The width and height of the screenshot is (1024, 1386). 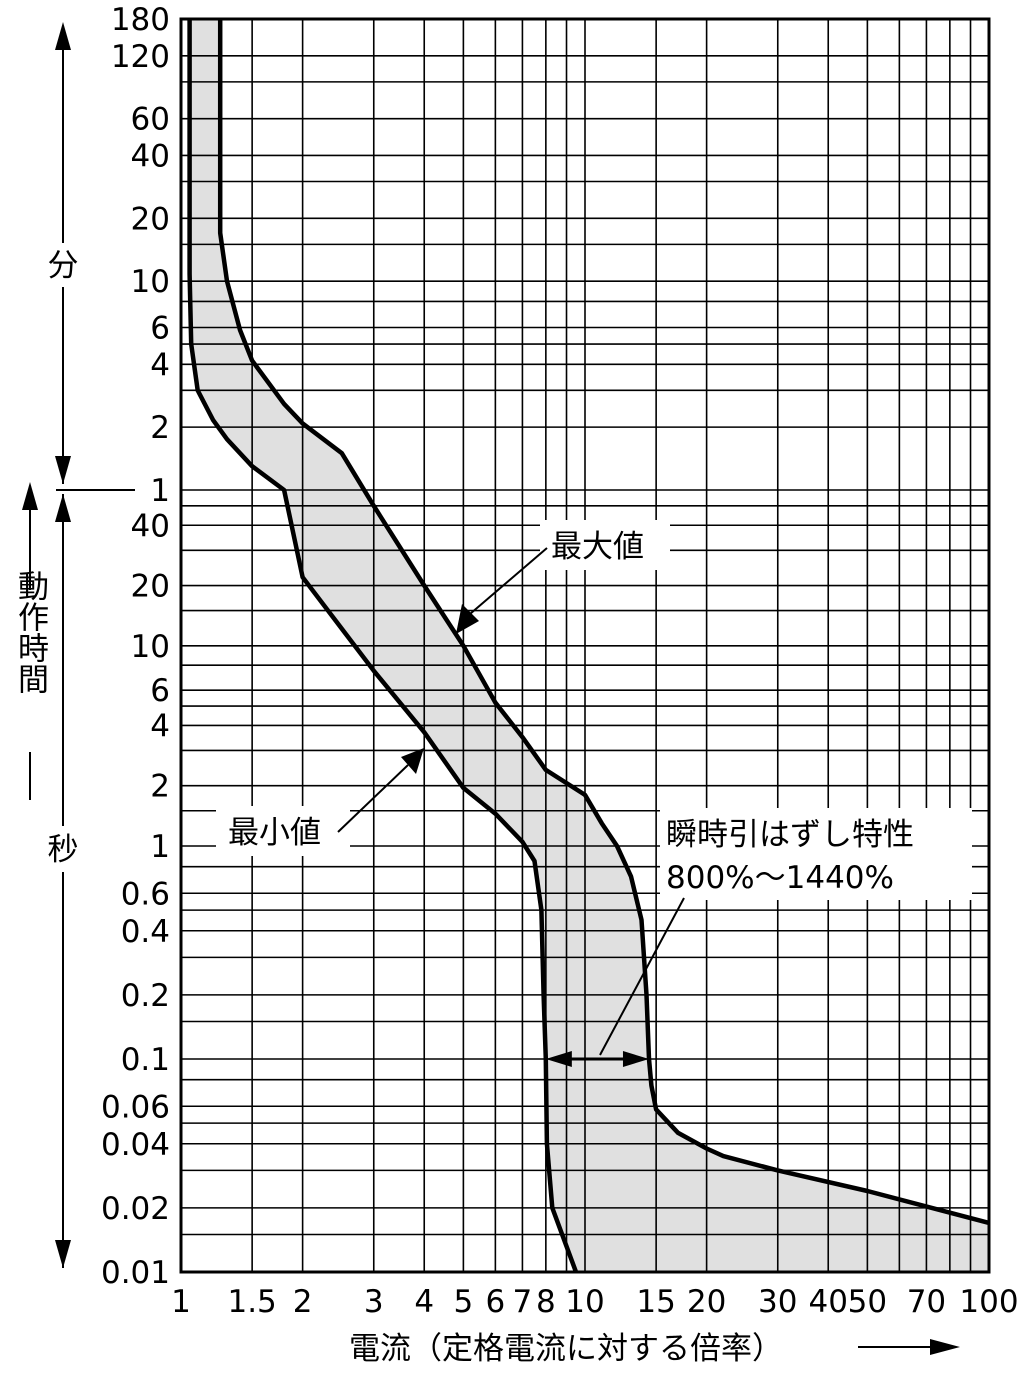 I want to click on x-axis-title: 電流（定格電流に対する倍率）, so click(x=654, y=1349).